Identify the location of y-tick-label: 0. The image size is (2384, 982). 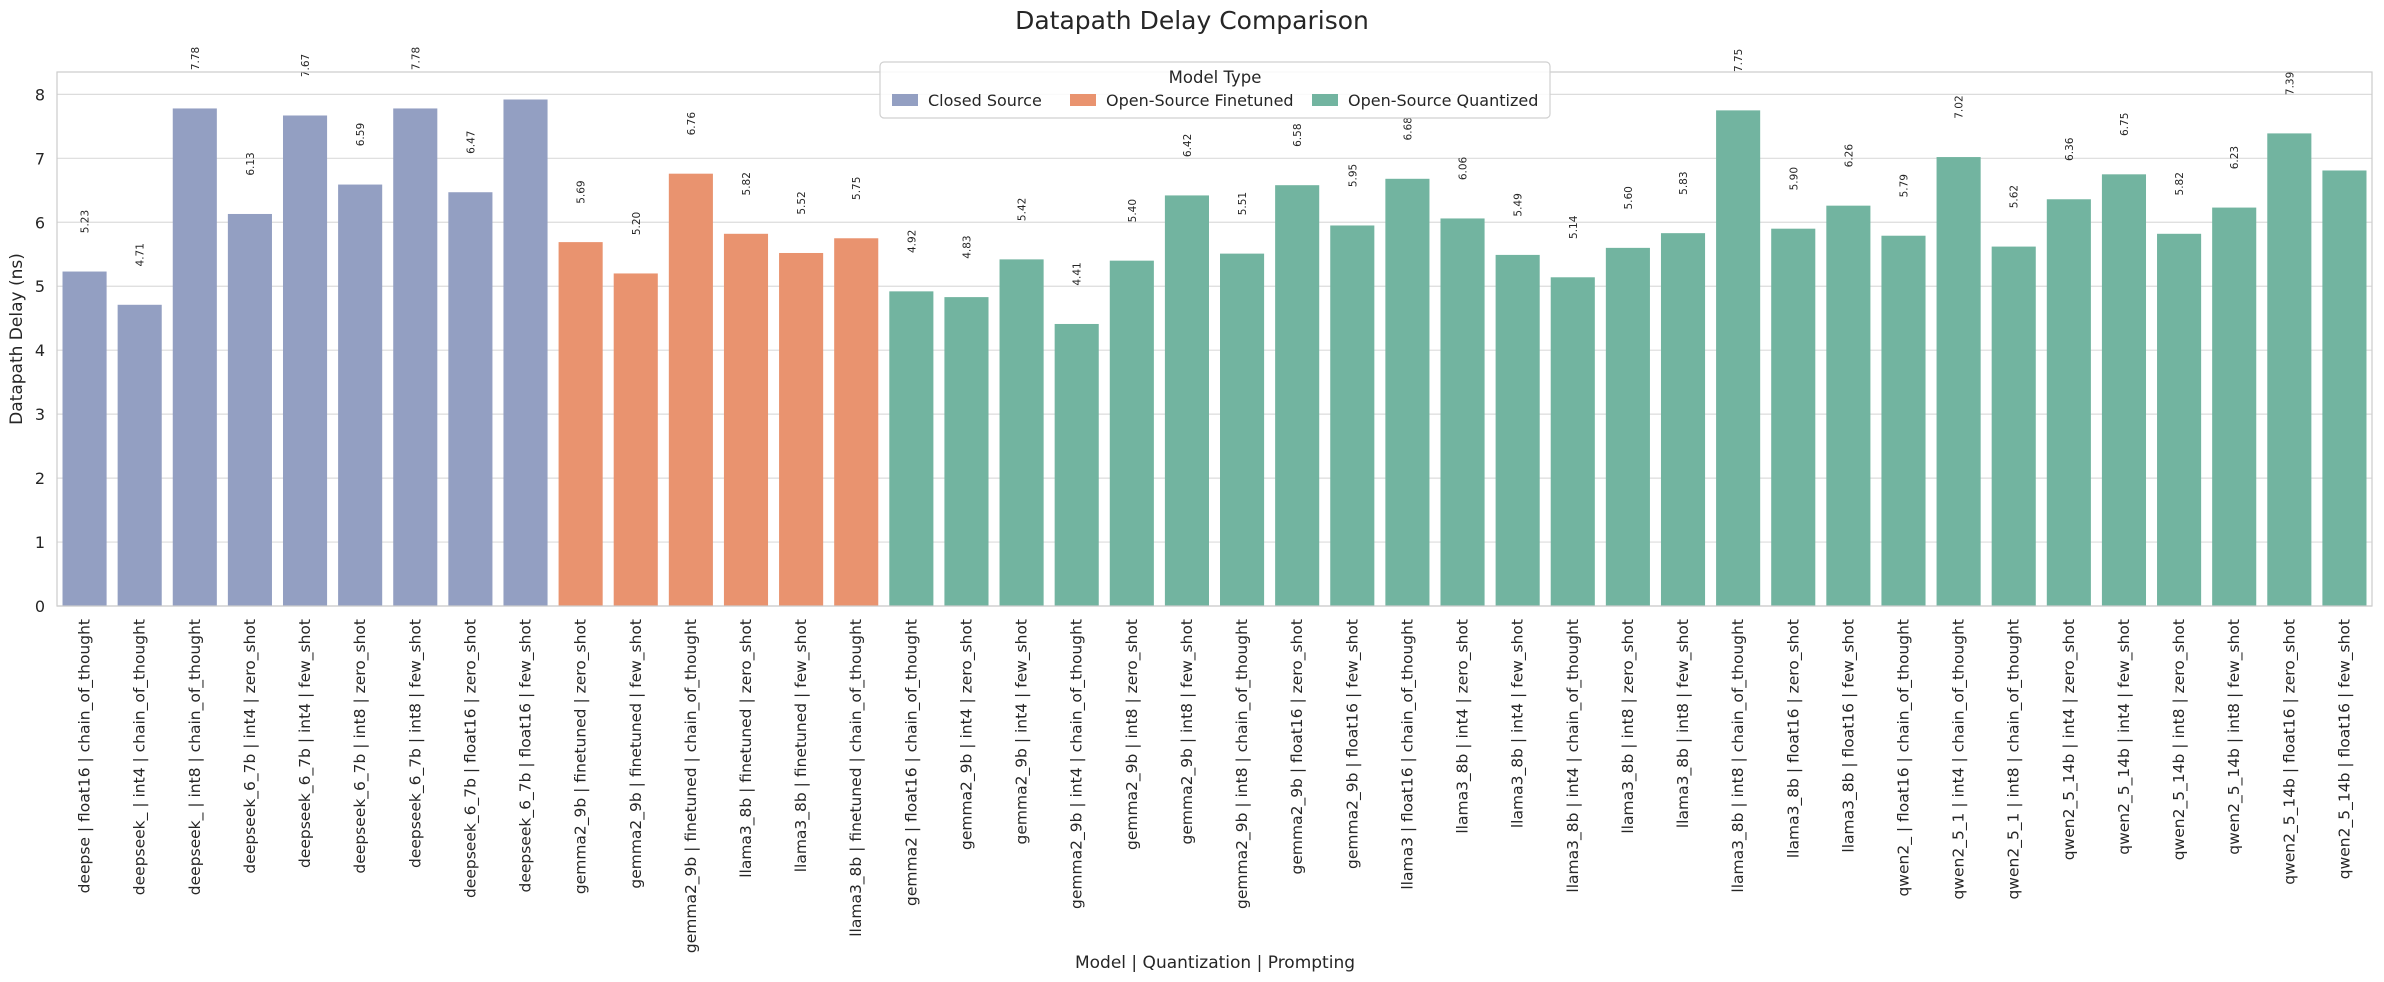
(40, 606).